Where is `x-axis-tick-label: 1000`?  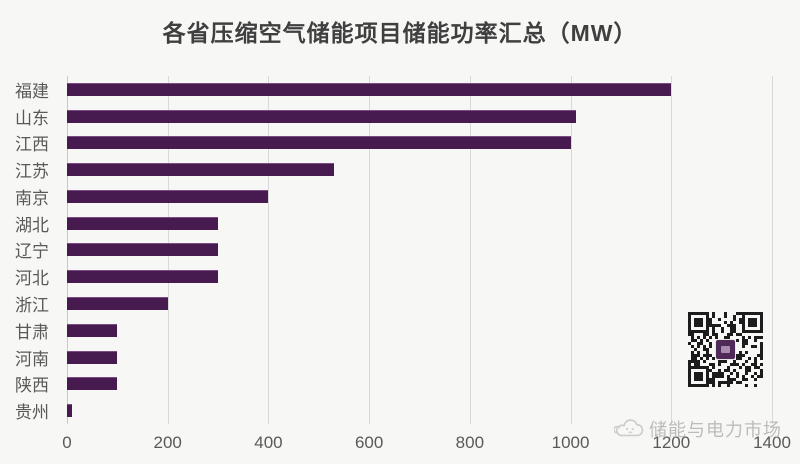
x-axis-tick-label: 1000 is located at coordinates (570, 442).